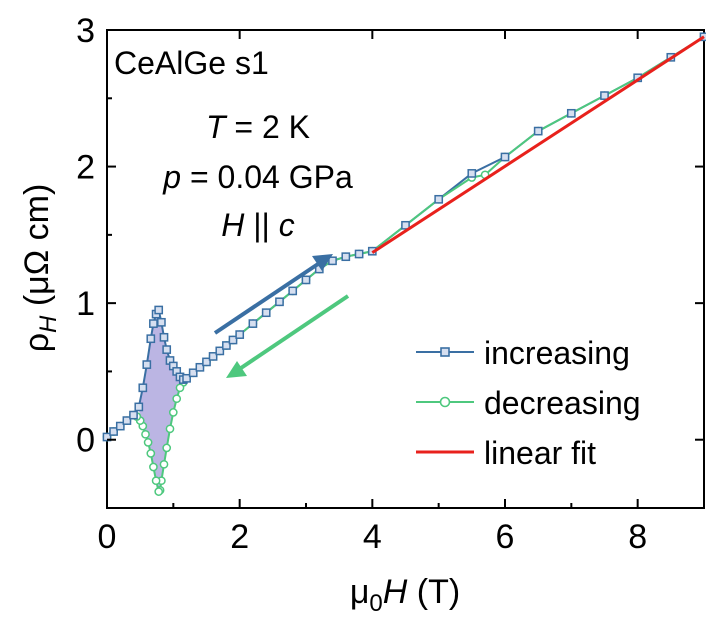 Image resolution: width=706 pixels, height=622 pixels. What do you see at coordinates (557, 353) in the screenshot?
I see `legend-increasing-label: increasing` at bounding box center [557, 353].